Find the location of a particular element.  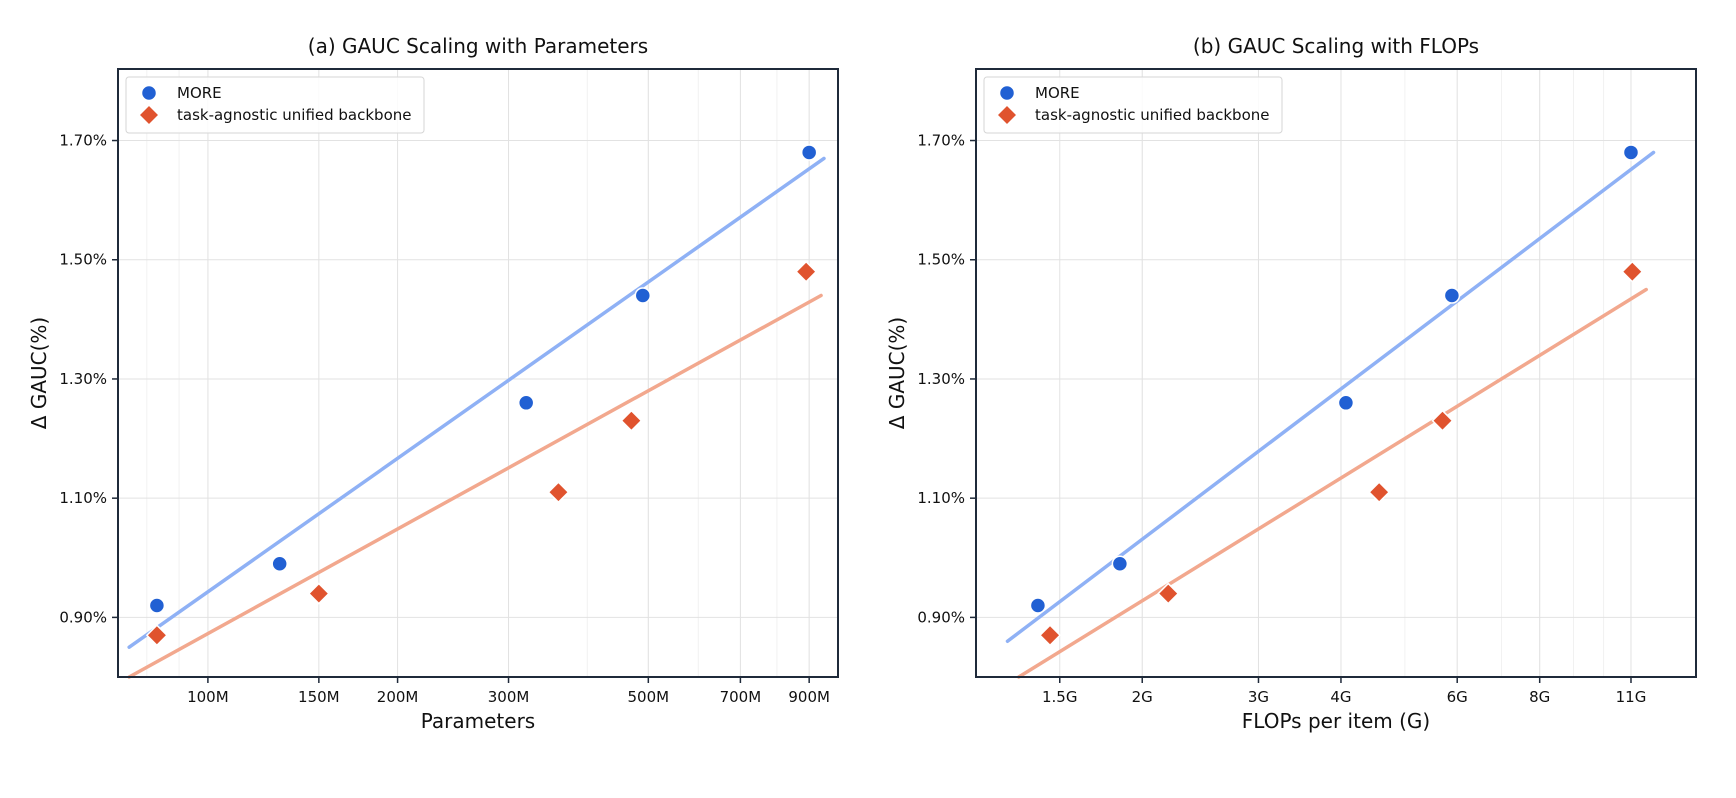

x-axis-label: Parameters is located at coordinates (478, 721).